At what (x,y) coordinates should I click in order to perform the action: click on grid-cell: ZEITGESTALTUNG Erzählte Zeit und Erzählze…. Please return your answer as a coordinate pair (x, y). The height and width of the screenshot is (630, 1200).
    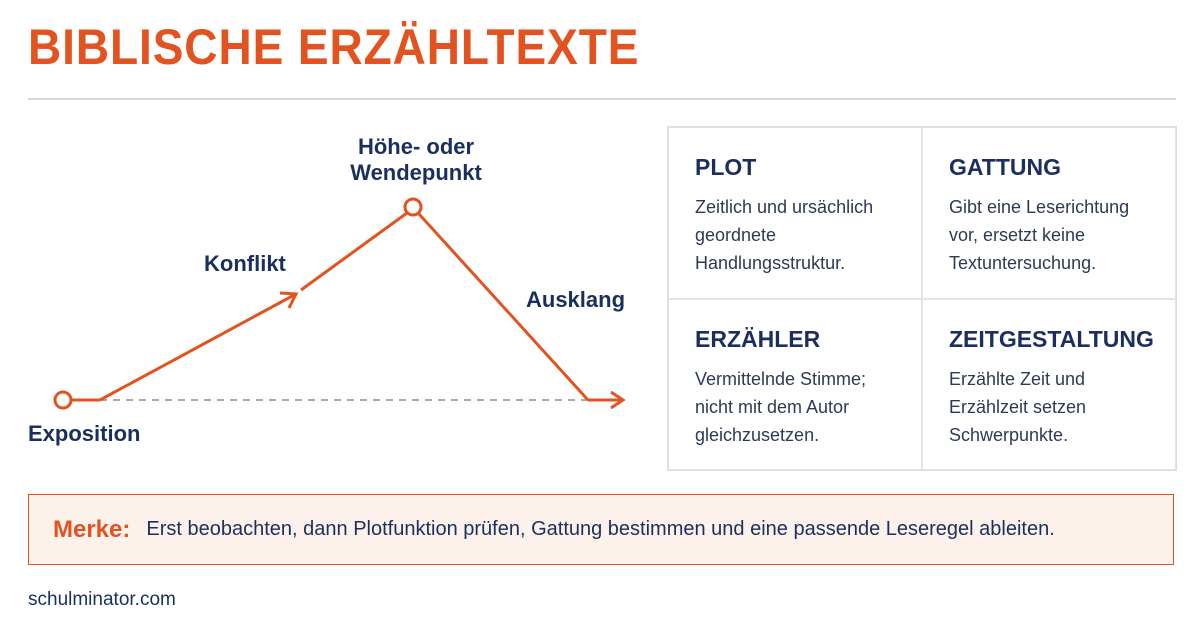
    Looking at the image, I should click on (1049, 384).